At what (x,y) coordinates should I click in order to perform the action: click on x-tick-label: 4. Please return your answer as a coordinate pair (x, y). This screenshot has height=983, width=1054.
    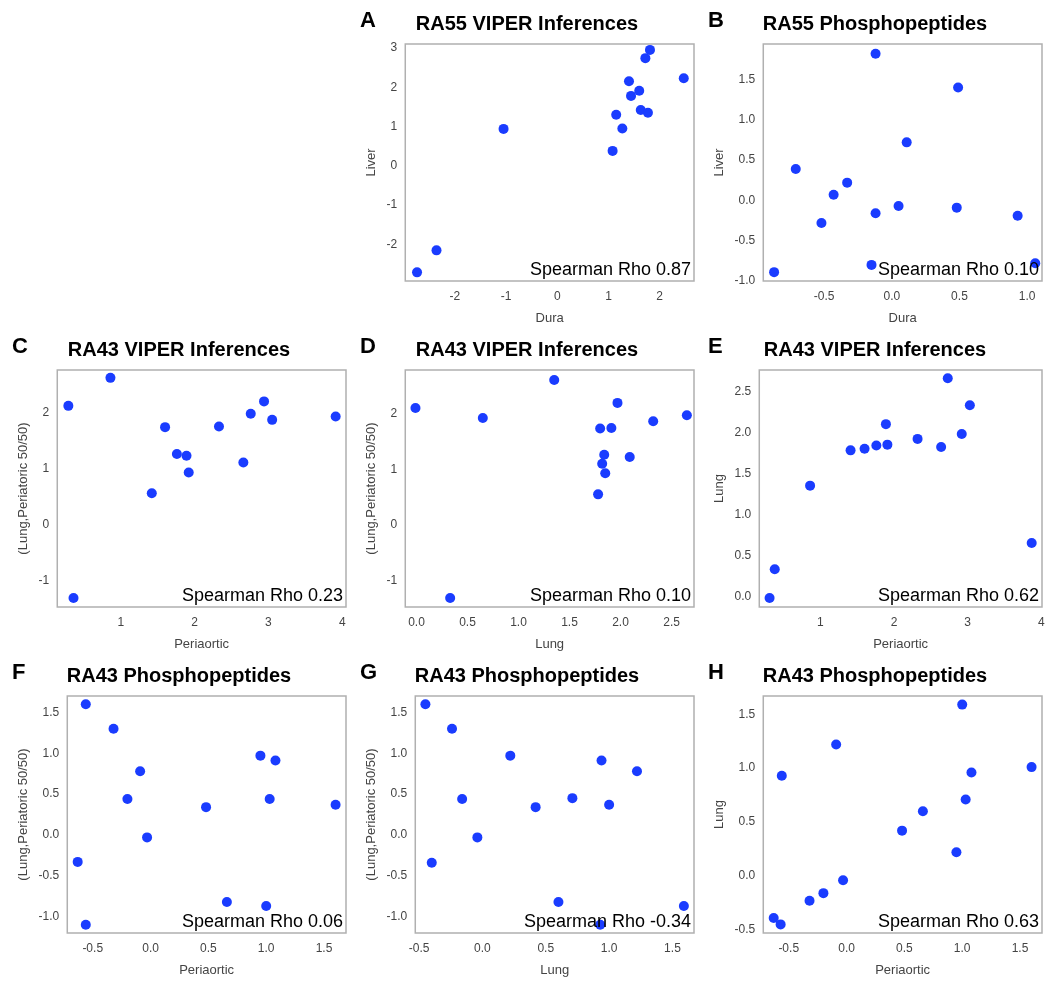
    Looking at the image, I should click on (342, 621).